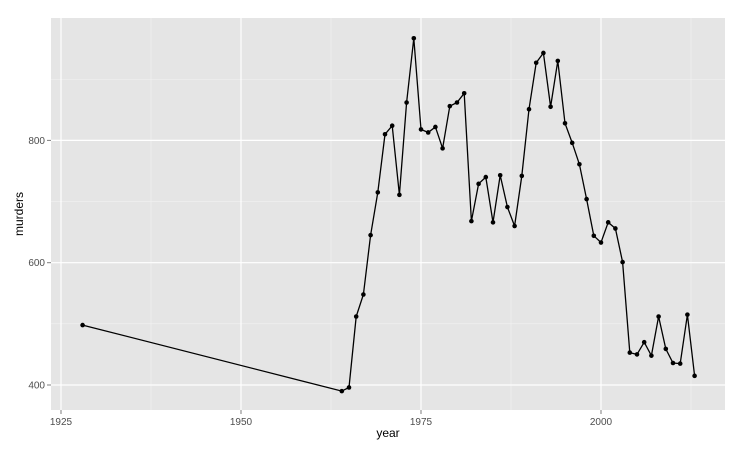 The width and height of the screenshot is (744, 451). Describe the element at coordinates (36, 386) in the screenshot. I see `y-tick-label: 400` at that location.